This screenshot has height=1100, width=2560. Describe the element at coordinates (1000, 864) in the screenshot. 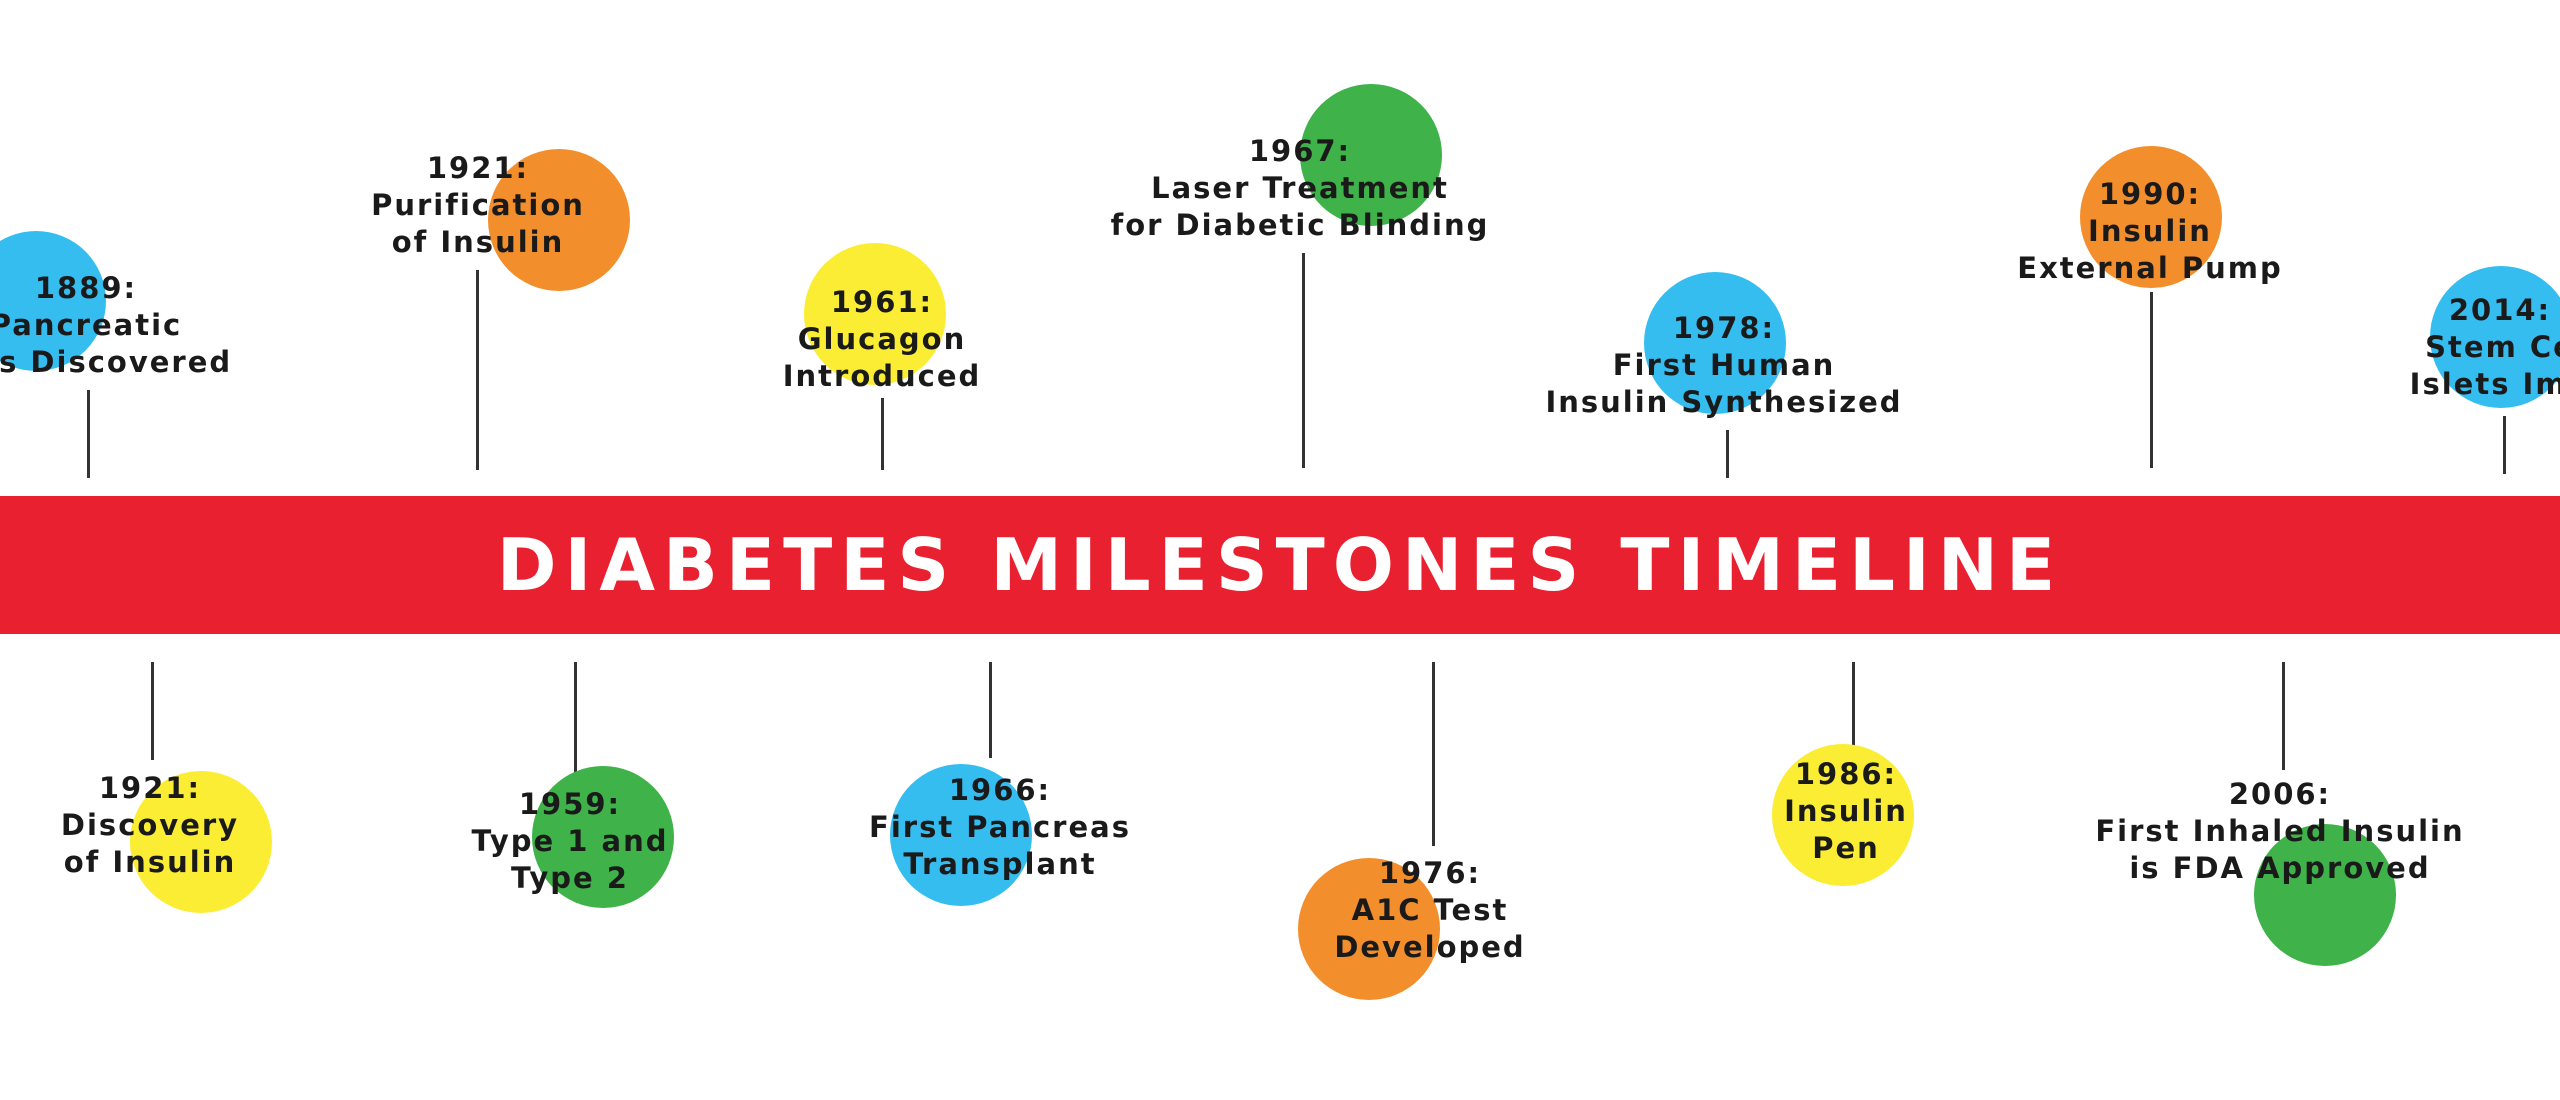

I see `milestone-1966-line2: Transplant` at that location.